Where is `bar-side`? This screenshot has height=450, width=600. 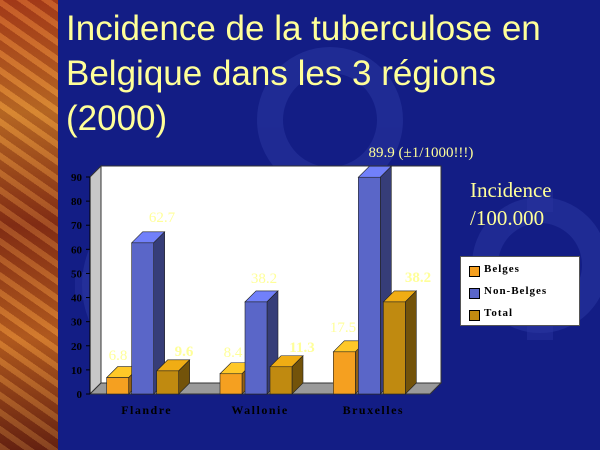
bar-side is located at coordinates (411, 342).